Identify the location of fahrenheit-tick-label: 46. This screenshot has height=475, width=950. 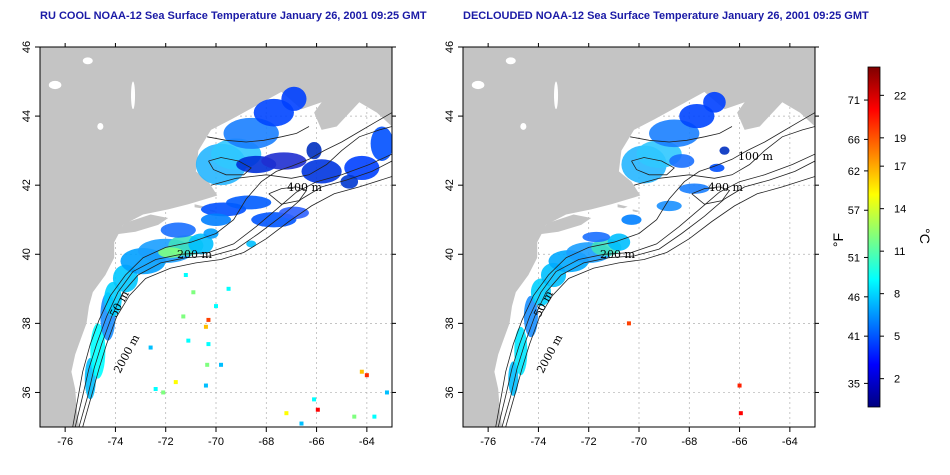
(854, 298).